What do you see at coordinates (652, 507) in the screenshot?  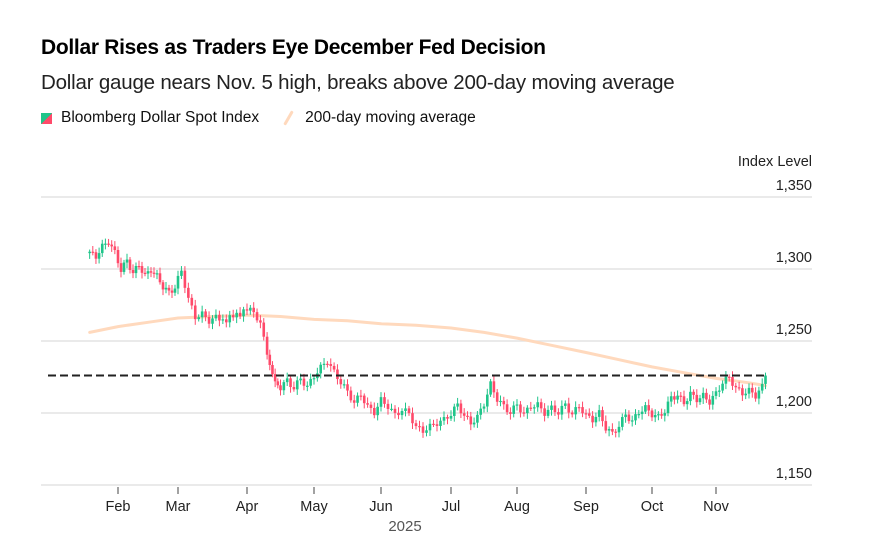 I see `x-tick-label: Oct` at bounding box center [652, 507].